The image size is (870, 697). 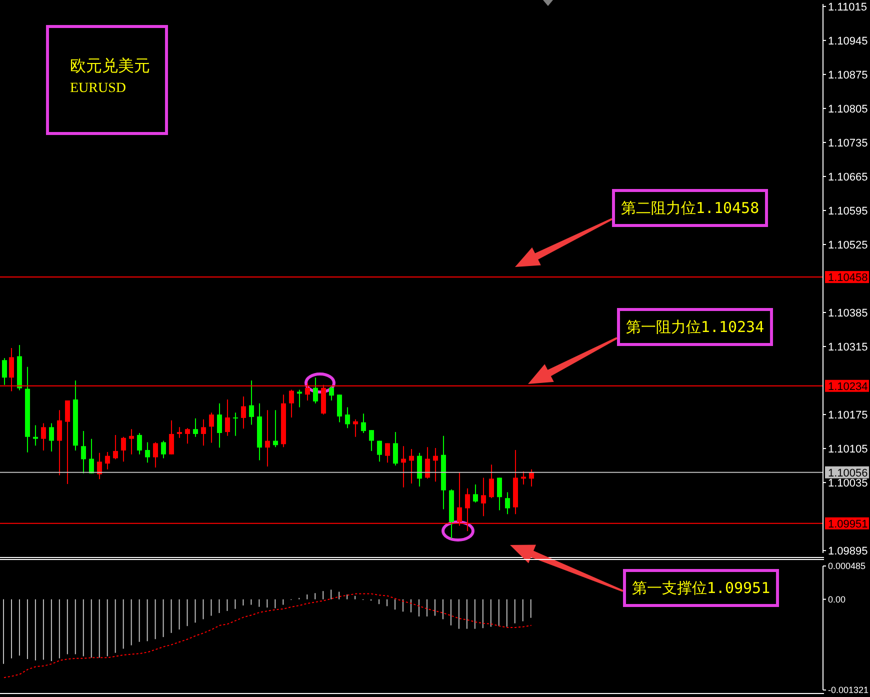 I want to click on text: 欧元兑美元, so click(x=110, y=65).